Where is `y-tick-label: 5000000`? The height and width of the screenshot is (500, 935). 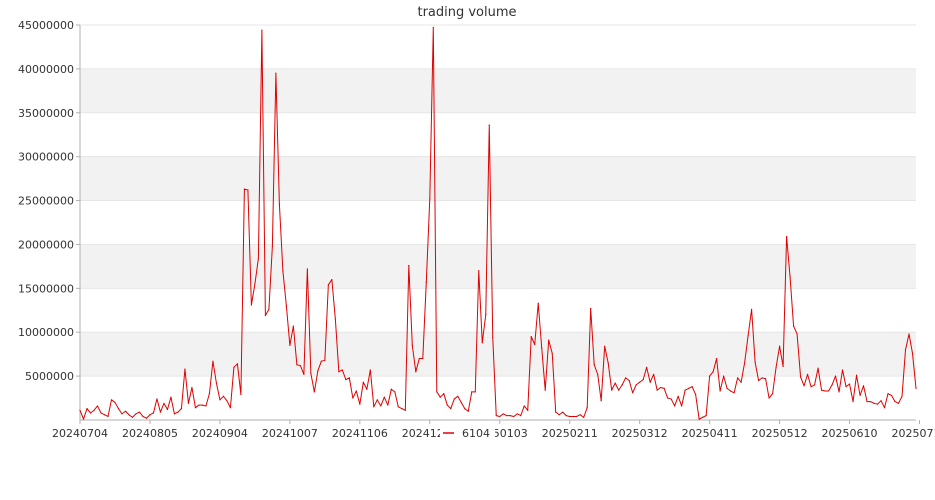
y-tick-label: 5000000 is located at coordinates (49, 376).